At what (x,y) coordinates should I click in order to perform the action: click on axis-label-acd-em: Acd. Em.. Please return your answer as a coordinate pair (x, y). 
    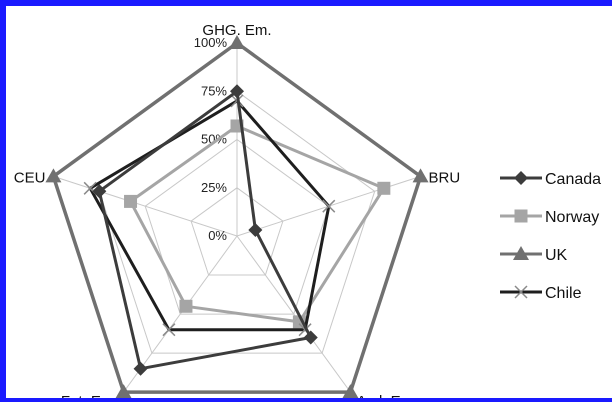
    Looking at the image, I should click on (386, 397).